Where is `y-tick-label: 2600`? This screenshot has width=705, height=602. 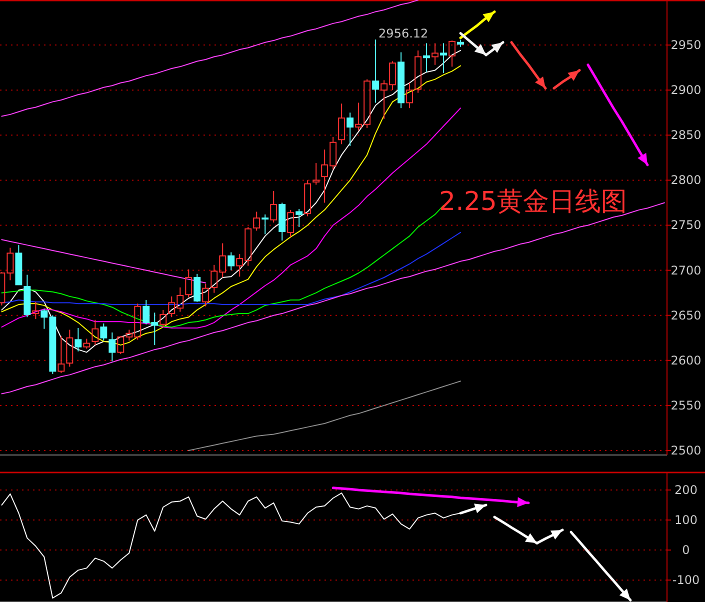 y-tick-label: 2600 is located at coordinates (686, 360).